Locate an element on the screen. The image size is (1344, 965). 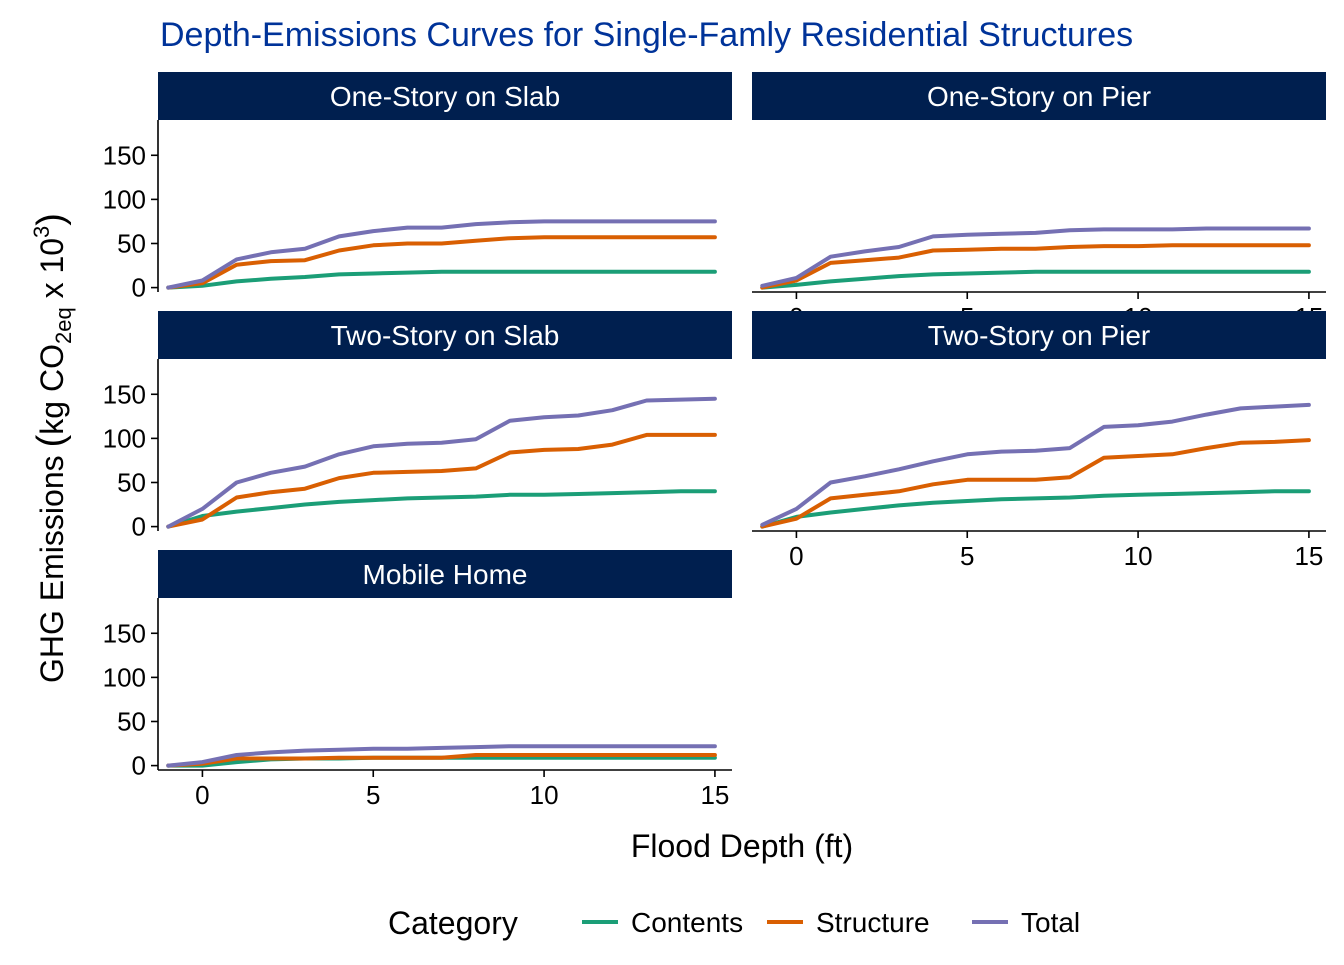
panel-two-story-on-pier: Two-Story on Pier 0 5 10 15 is located at coordinates (1039, 441).